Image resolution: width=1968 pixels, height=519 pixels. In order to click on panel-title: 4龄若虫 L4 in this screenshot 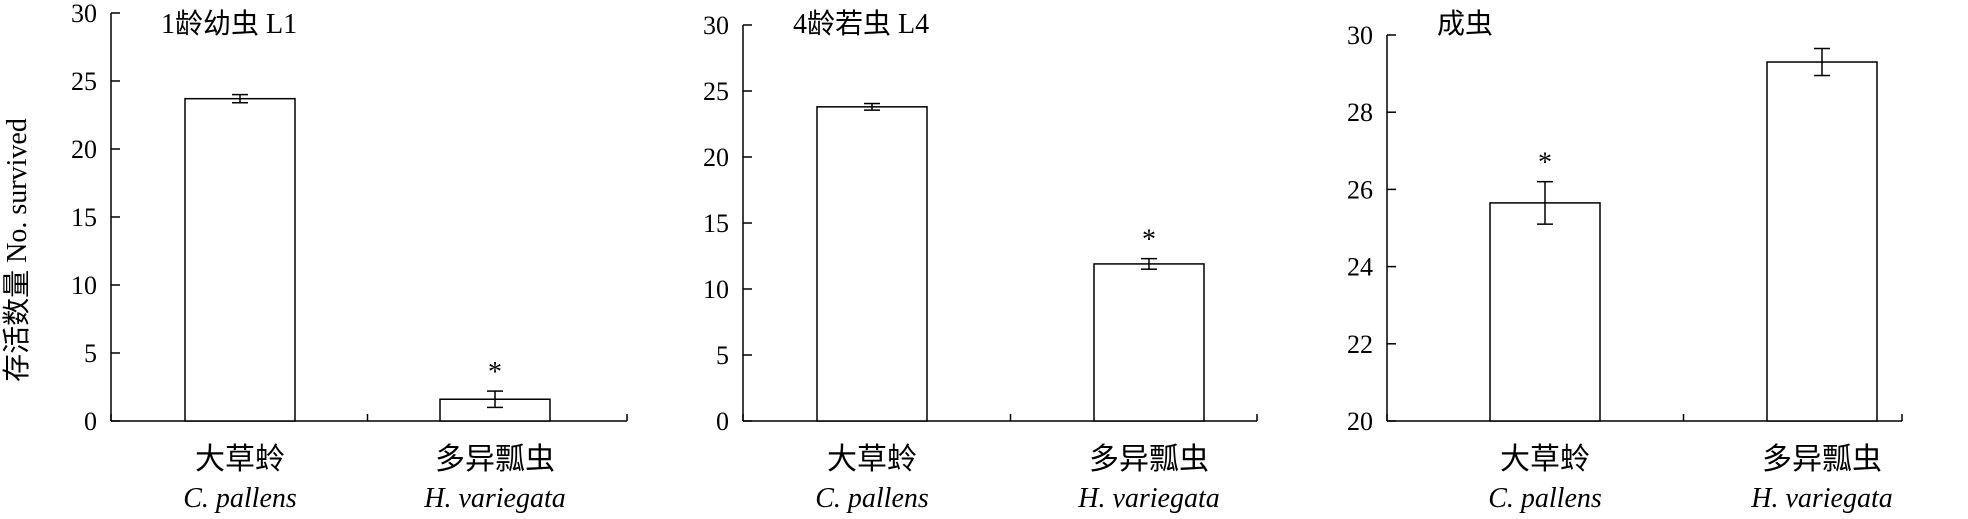, I will do `click(861, 24)`.